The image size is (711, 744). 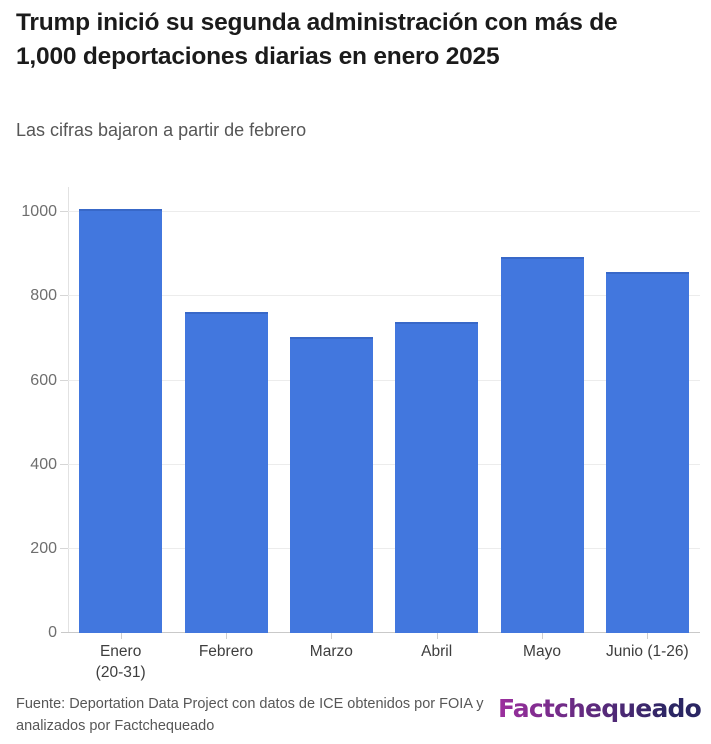 I want to click on bar-marzo, so click(x=331, y=485).